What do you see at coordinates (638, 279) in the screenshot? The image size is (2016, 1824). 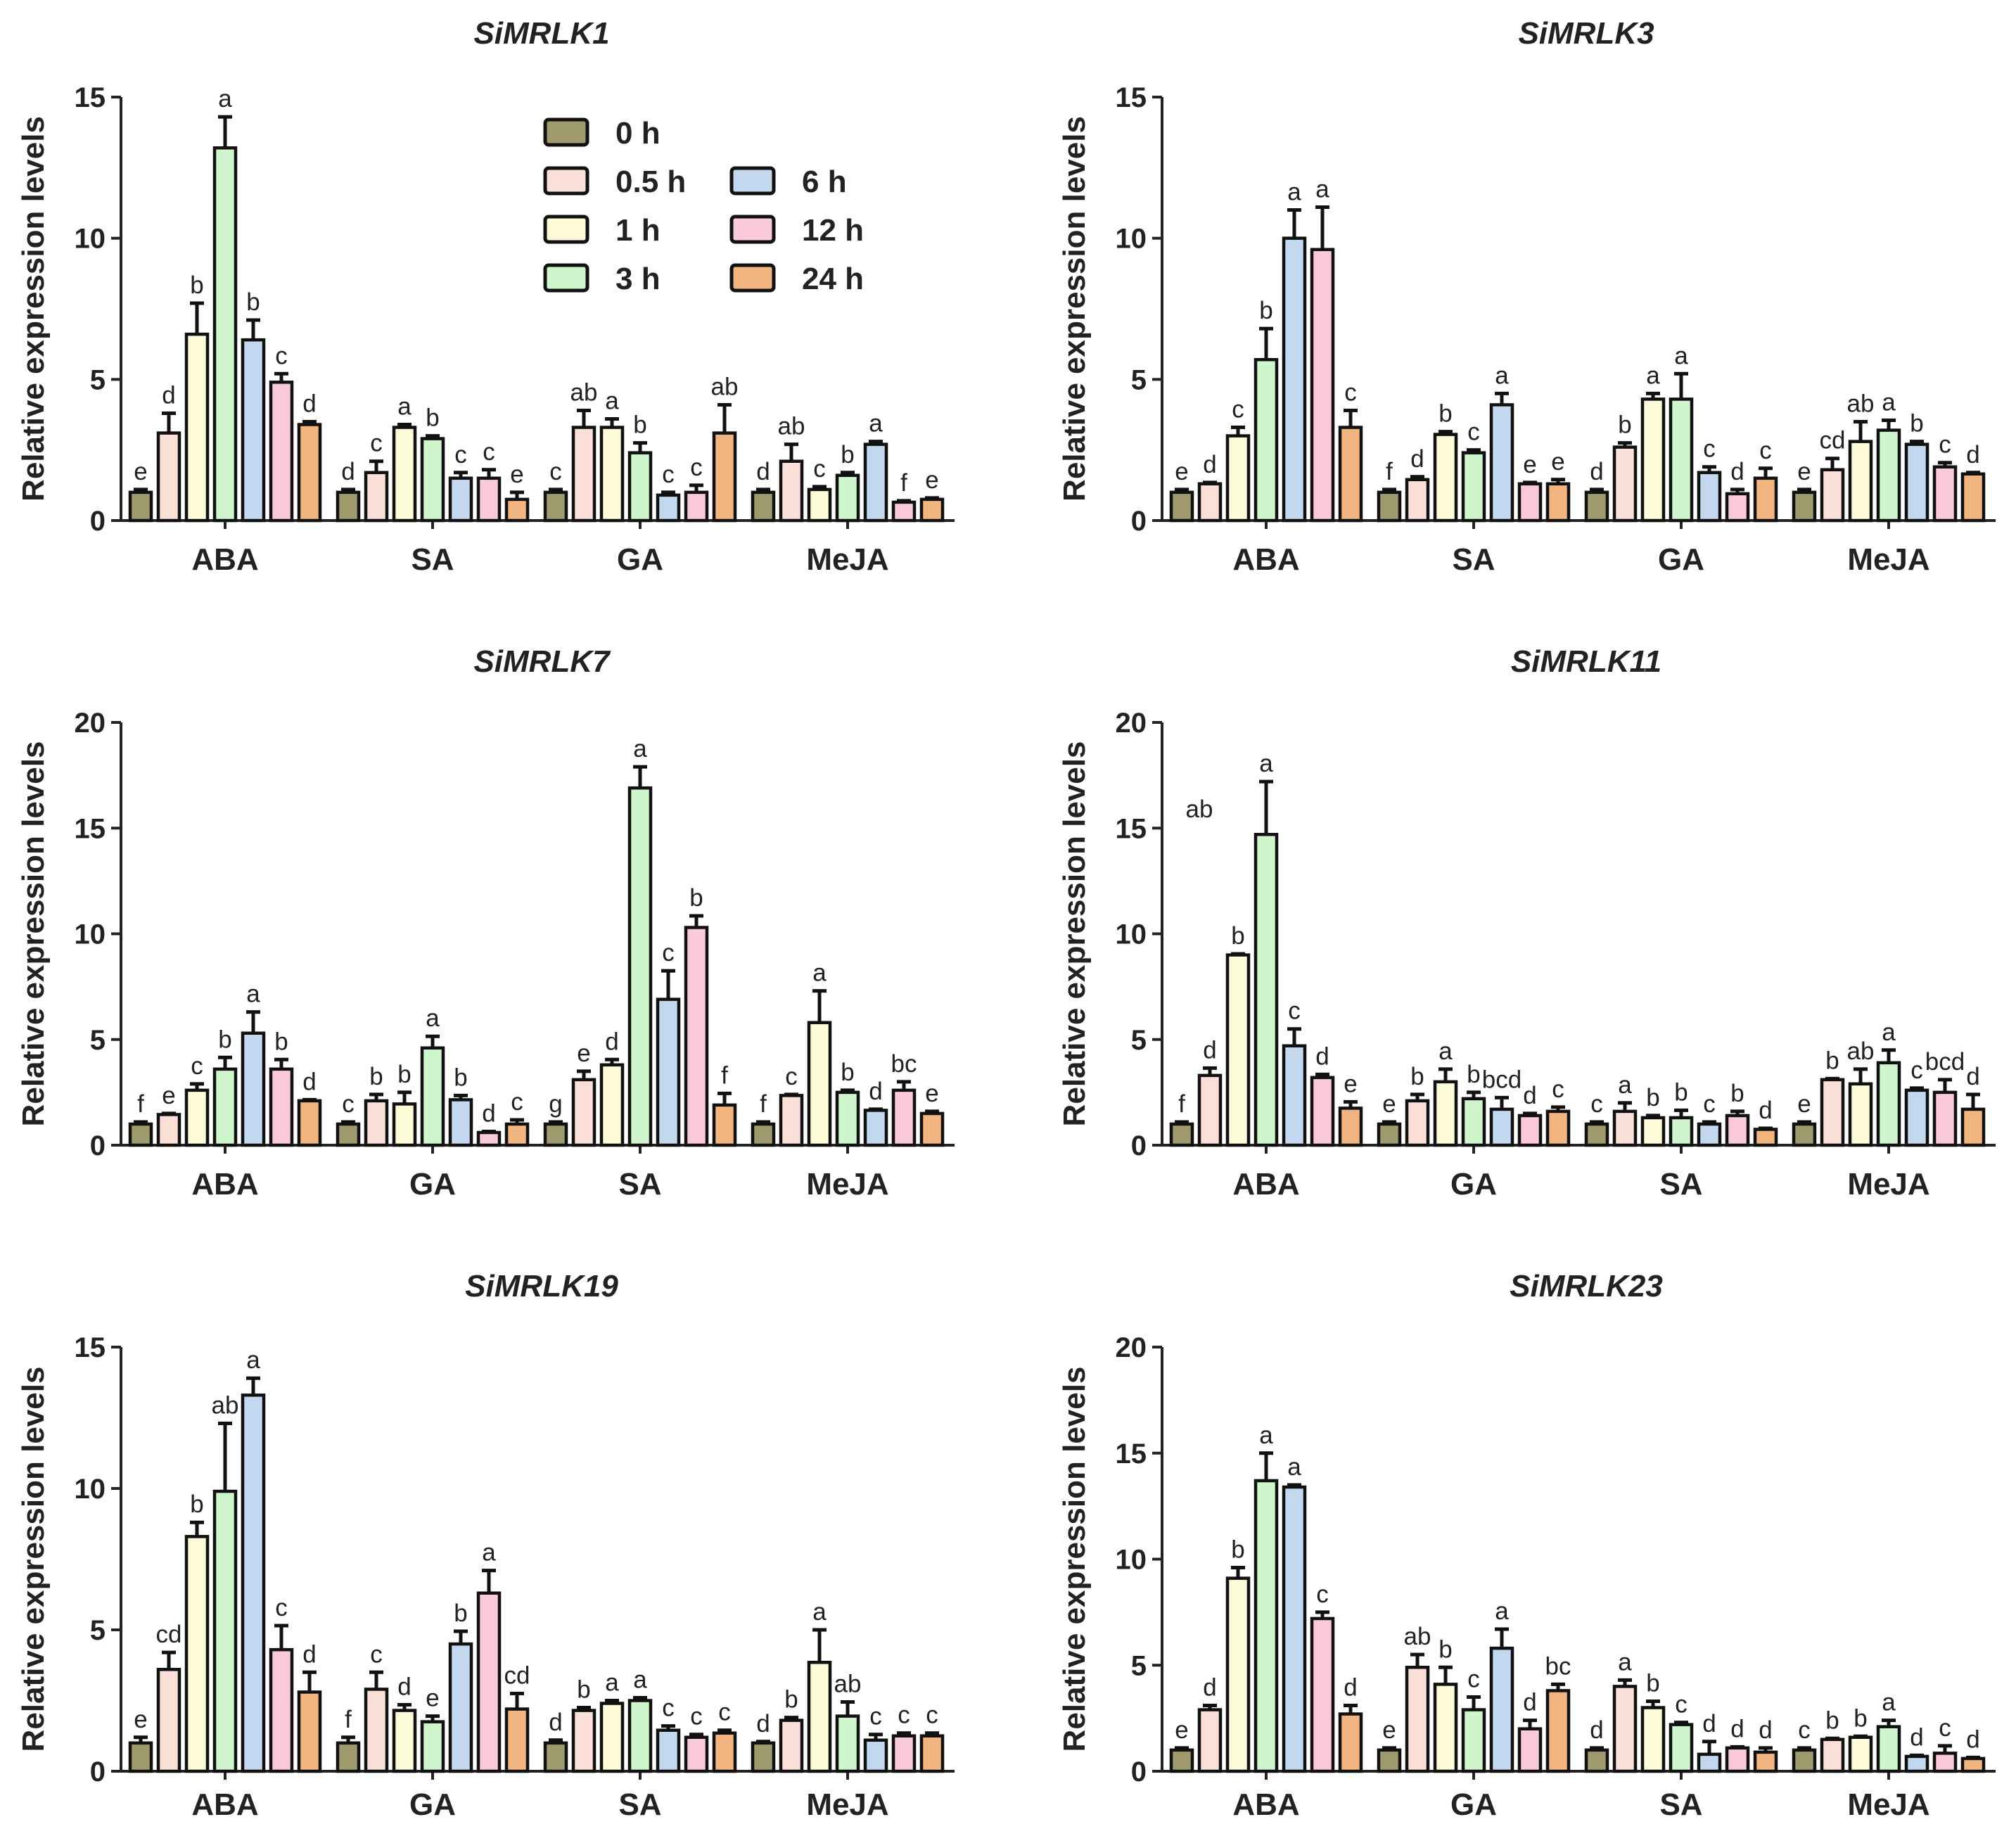 I see `legend-label: 3 h` at bounding box center [638, 279].